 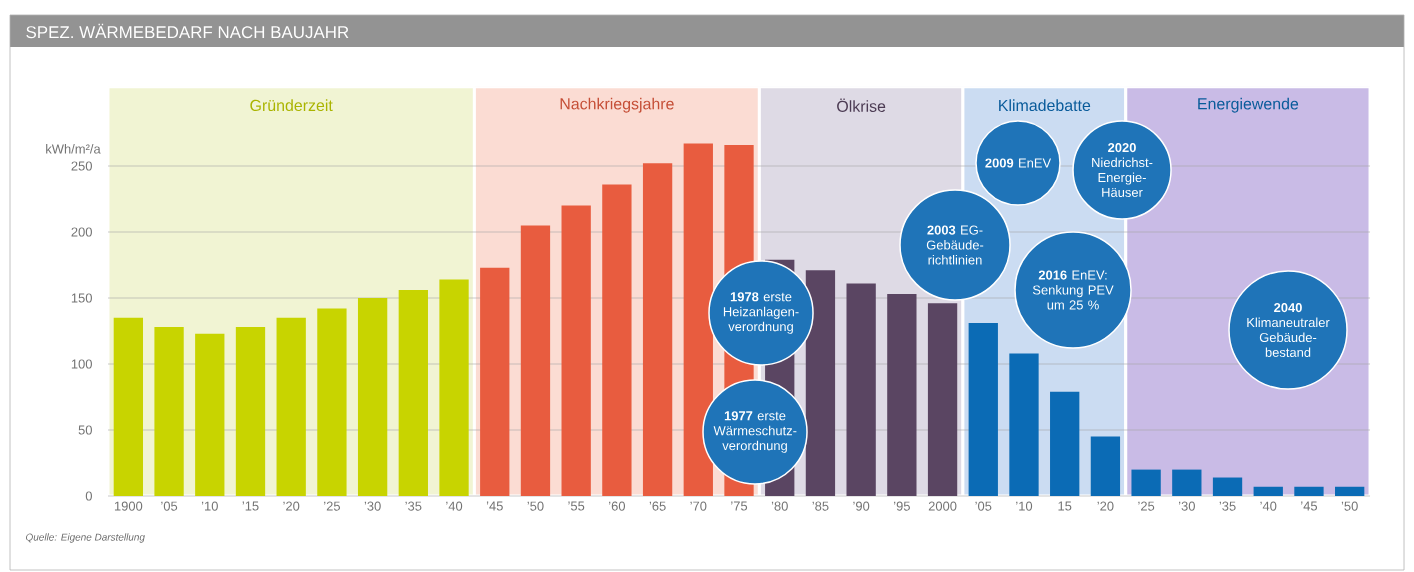 I want to click on x-tick-label: ’15, so click(x=250, y=506).